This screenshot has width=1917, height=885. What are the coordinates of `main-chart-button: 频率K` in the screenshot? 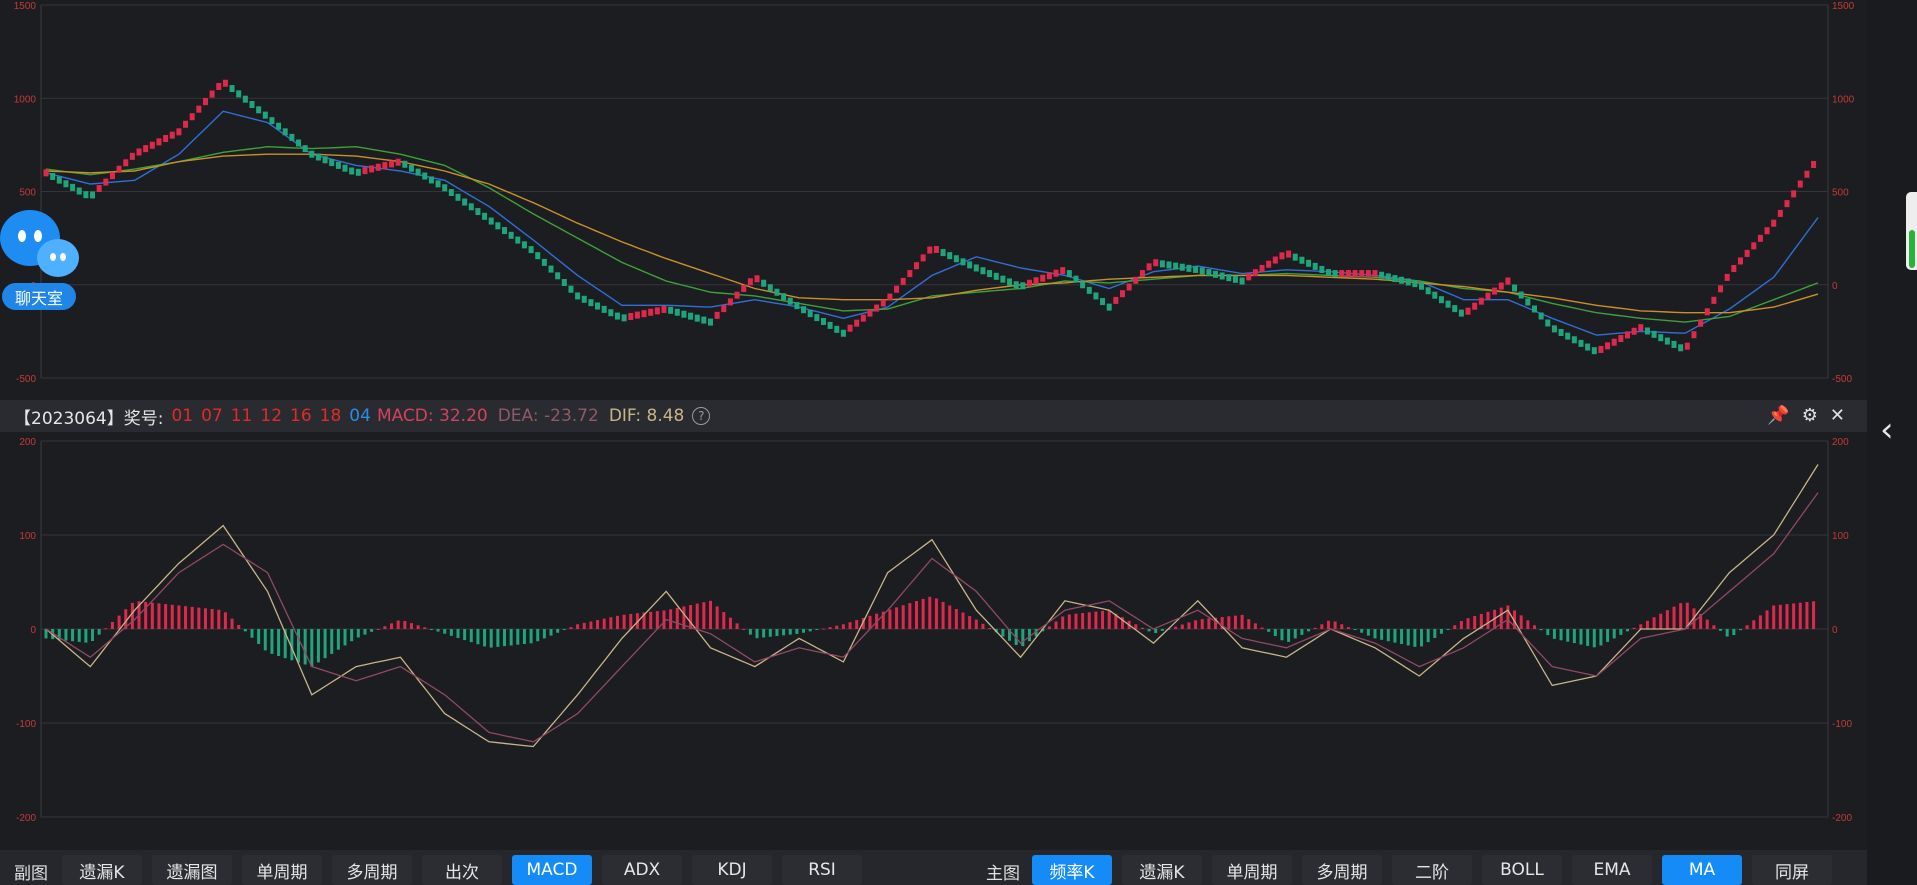 It's located at (1072, 870).